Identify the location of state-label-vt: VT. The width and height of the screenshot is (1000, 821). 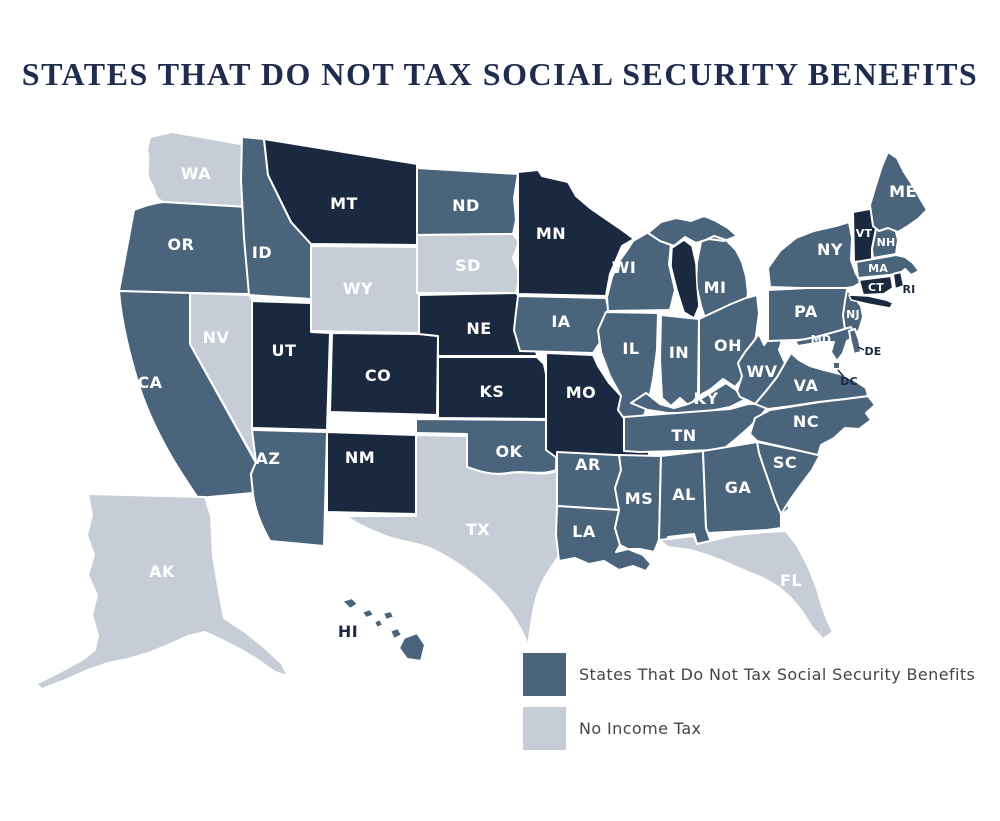
(864, 233).